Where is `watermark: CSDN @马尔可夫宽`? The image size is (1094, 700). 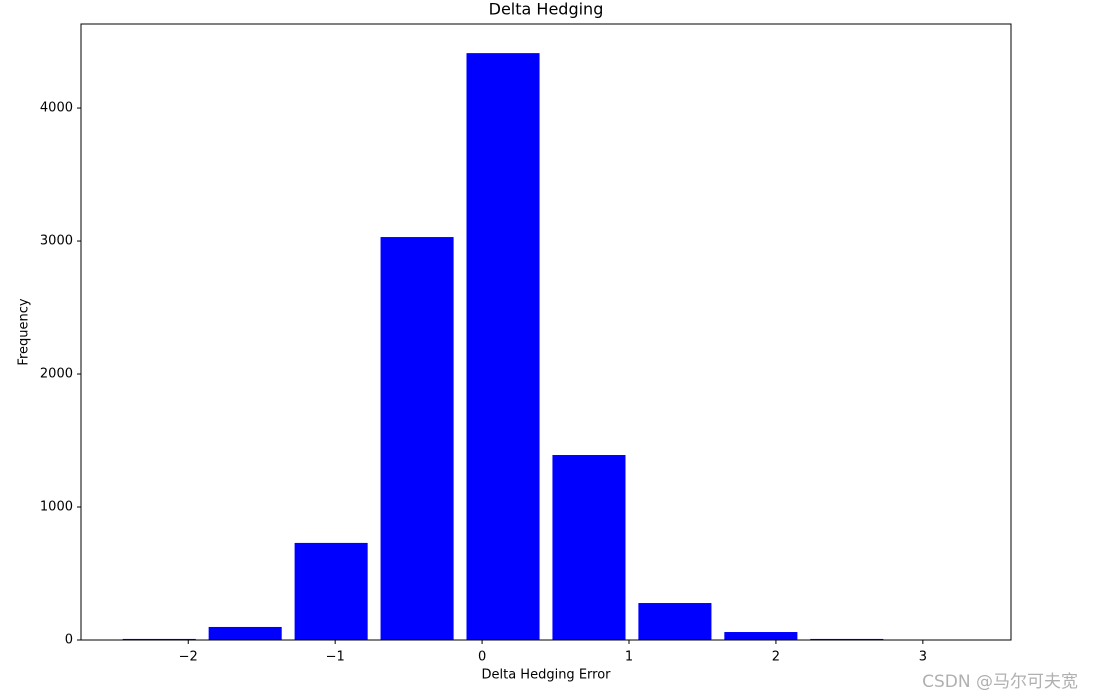 watermark: CSDN @马尔可夫宽 is located at coordinates (1000, 682).